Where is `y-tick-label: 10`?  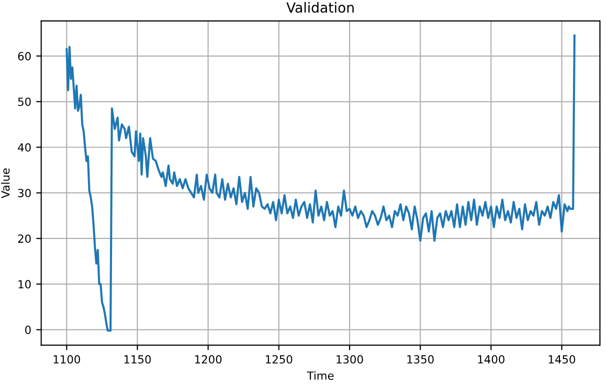
y-tick-label: 10 is located at coordinates (24, 284).